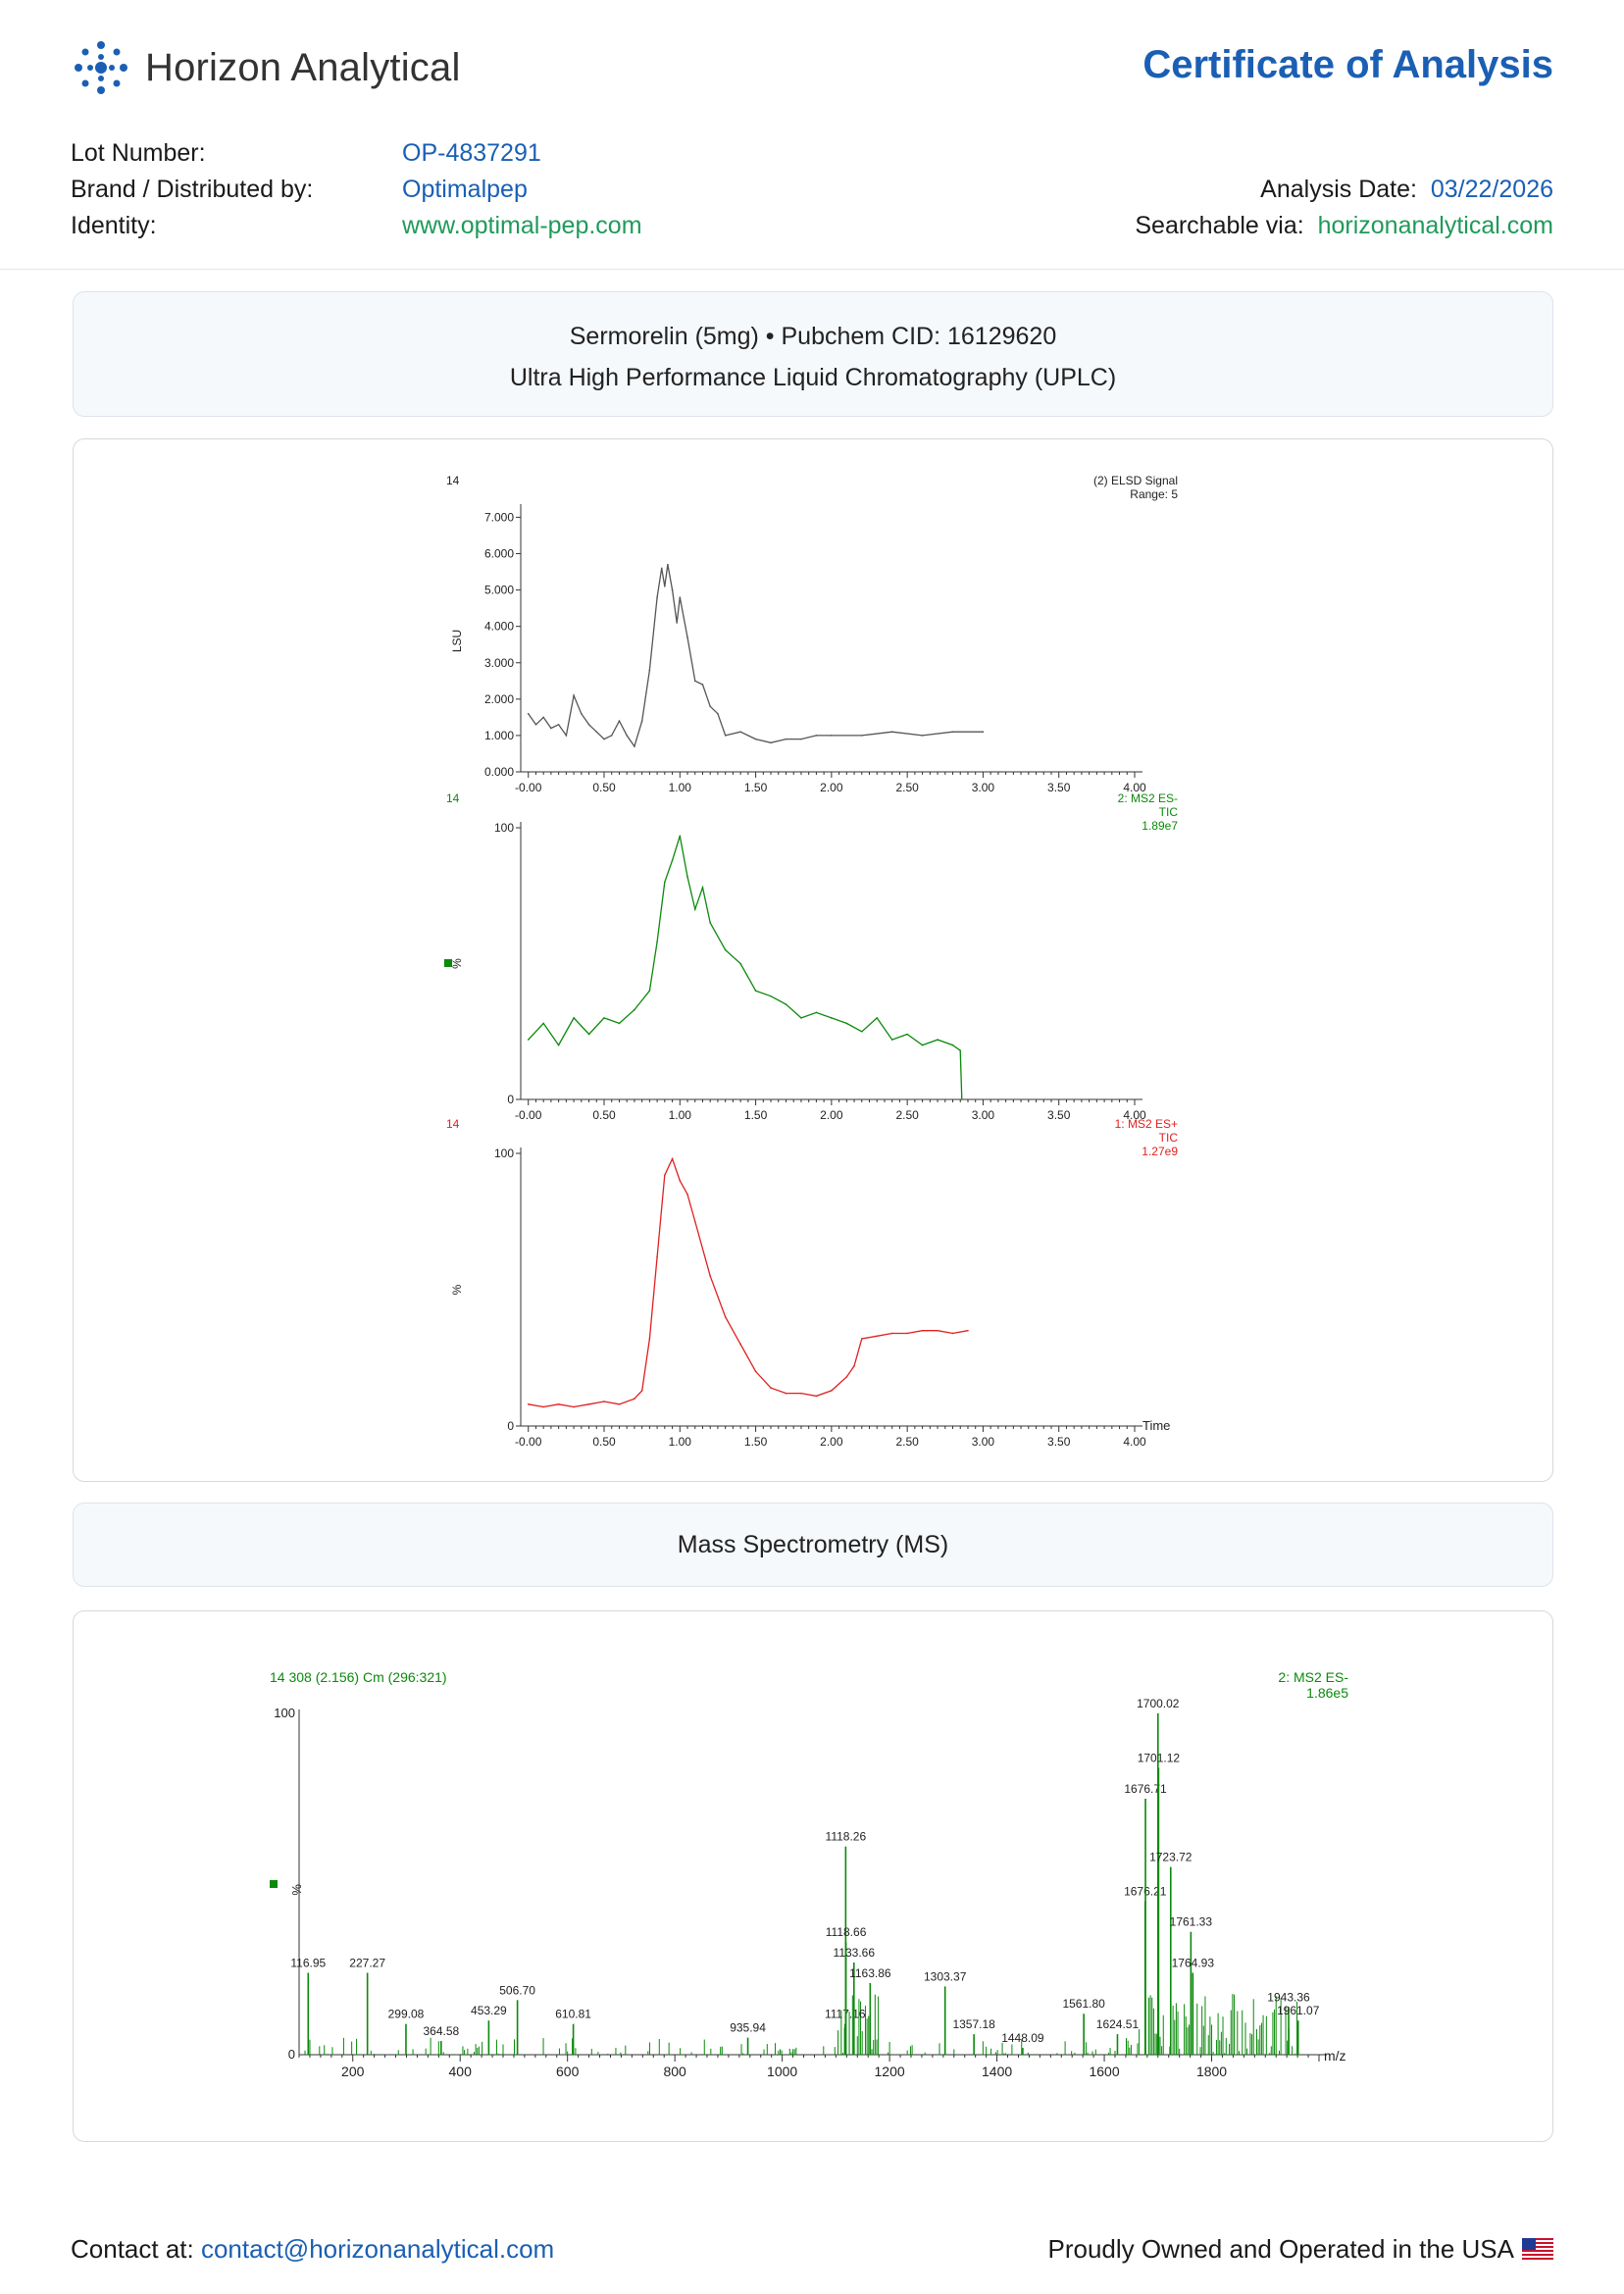 Image resolution: width=1624 pixels, height=2294 pixels. I want to click on x-axis-label: m/z, so click(1335, 2056).